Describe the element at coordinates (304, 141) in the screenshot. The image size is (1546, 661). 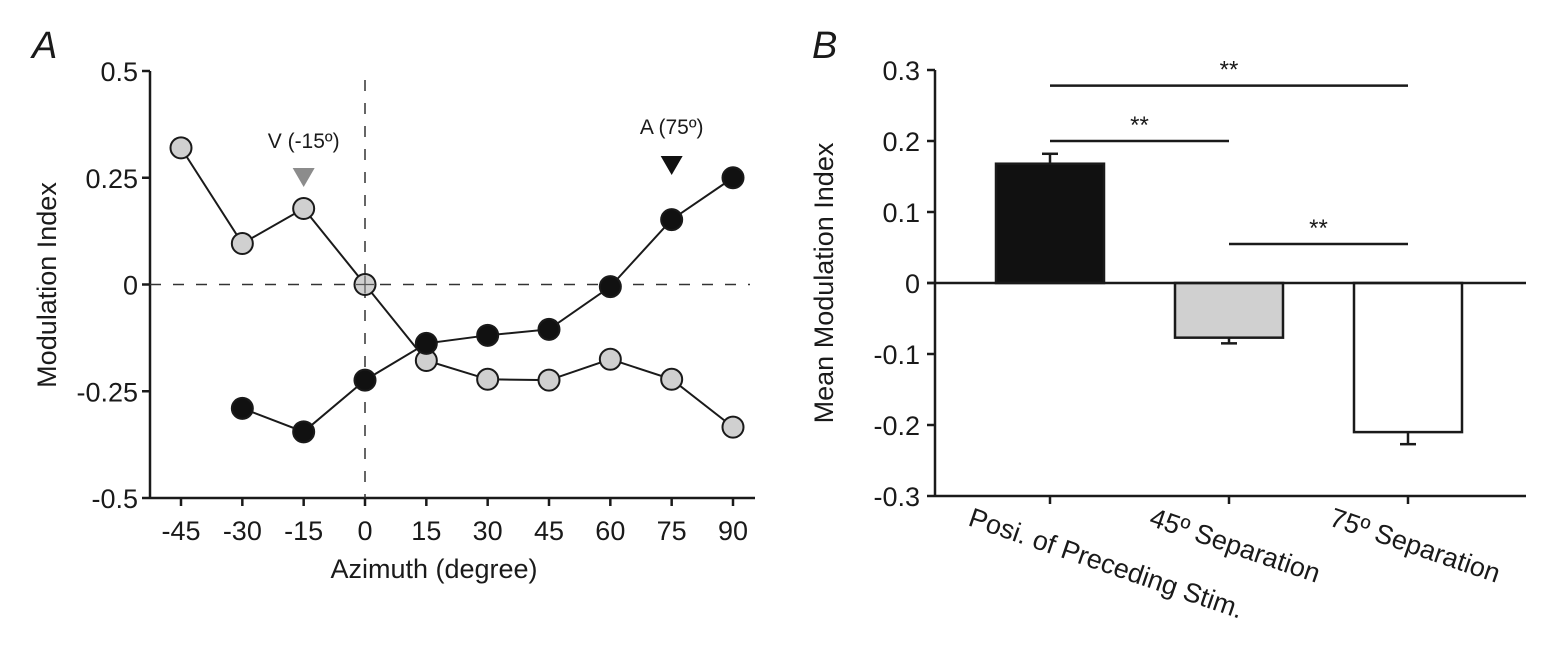
I see `annotation-label: V (-15º)` at that location.